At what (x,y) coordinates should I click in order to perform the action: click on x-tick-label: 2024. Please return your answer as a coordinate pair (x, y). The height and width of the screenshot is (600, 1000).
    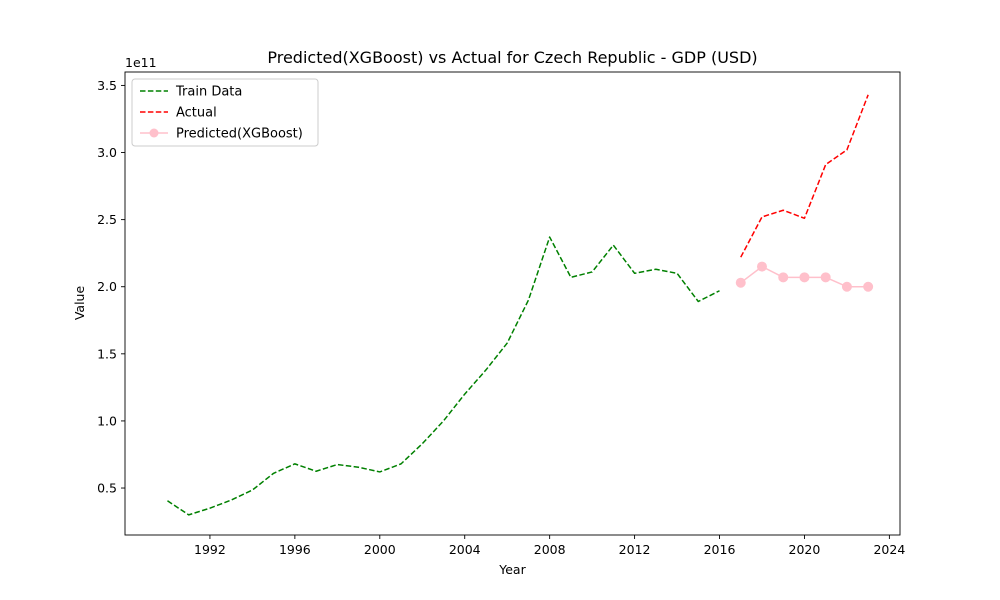
    Looking at the image, I should click on (889, 549).